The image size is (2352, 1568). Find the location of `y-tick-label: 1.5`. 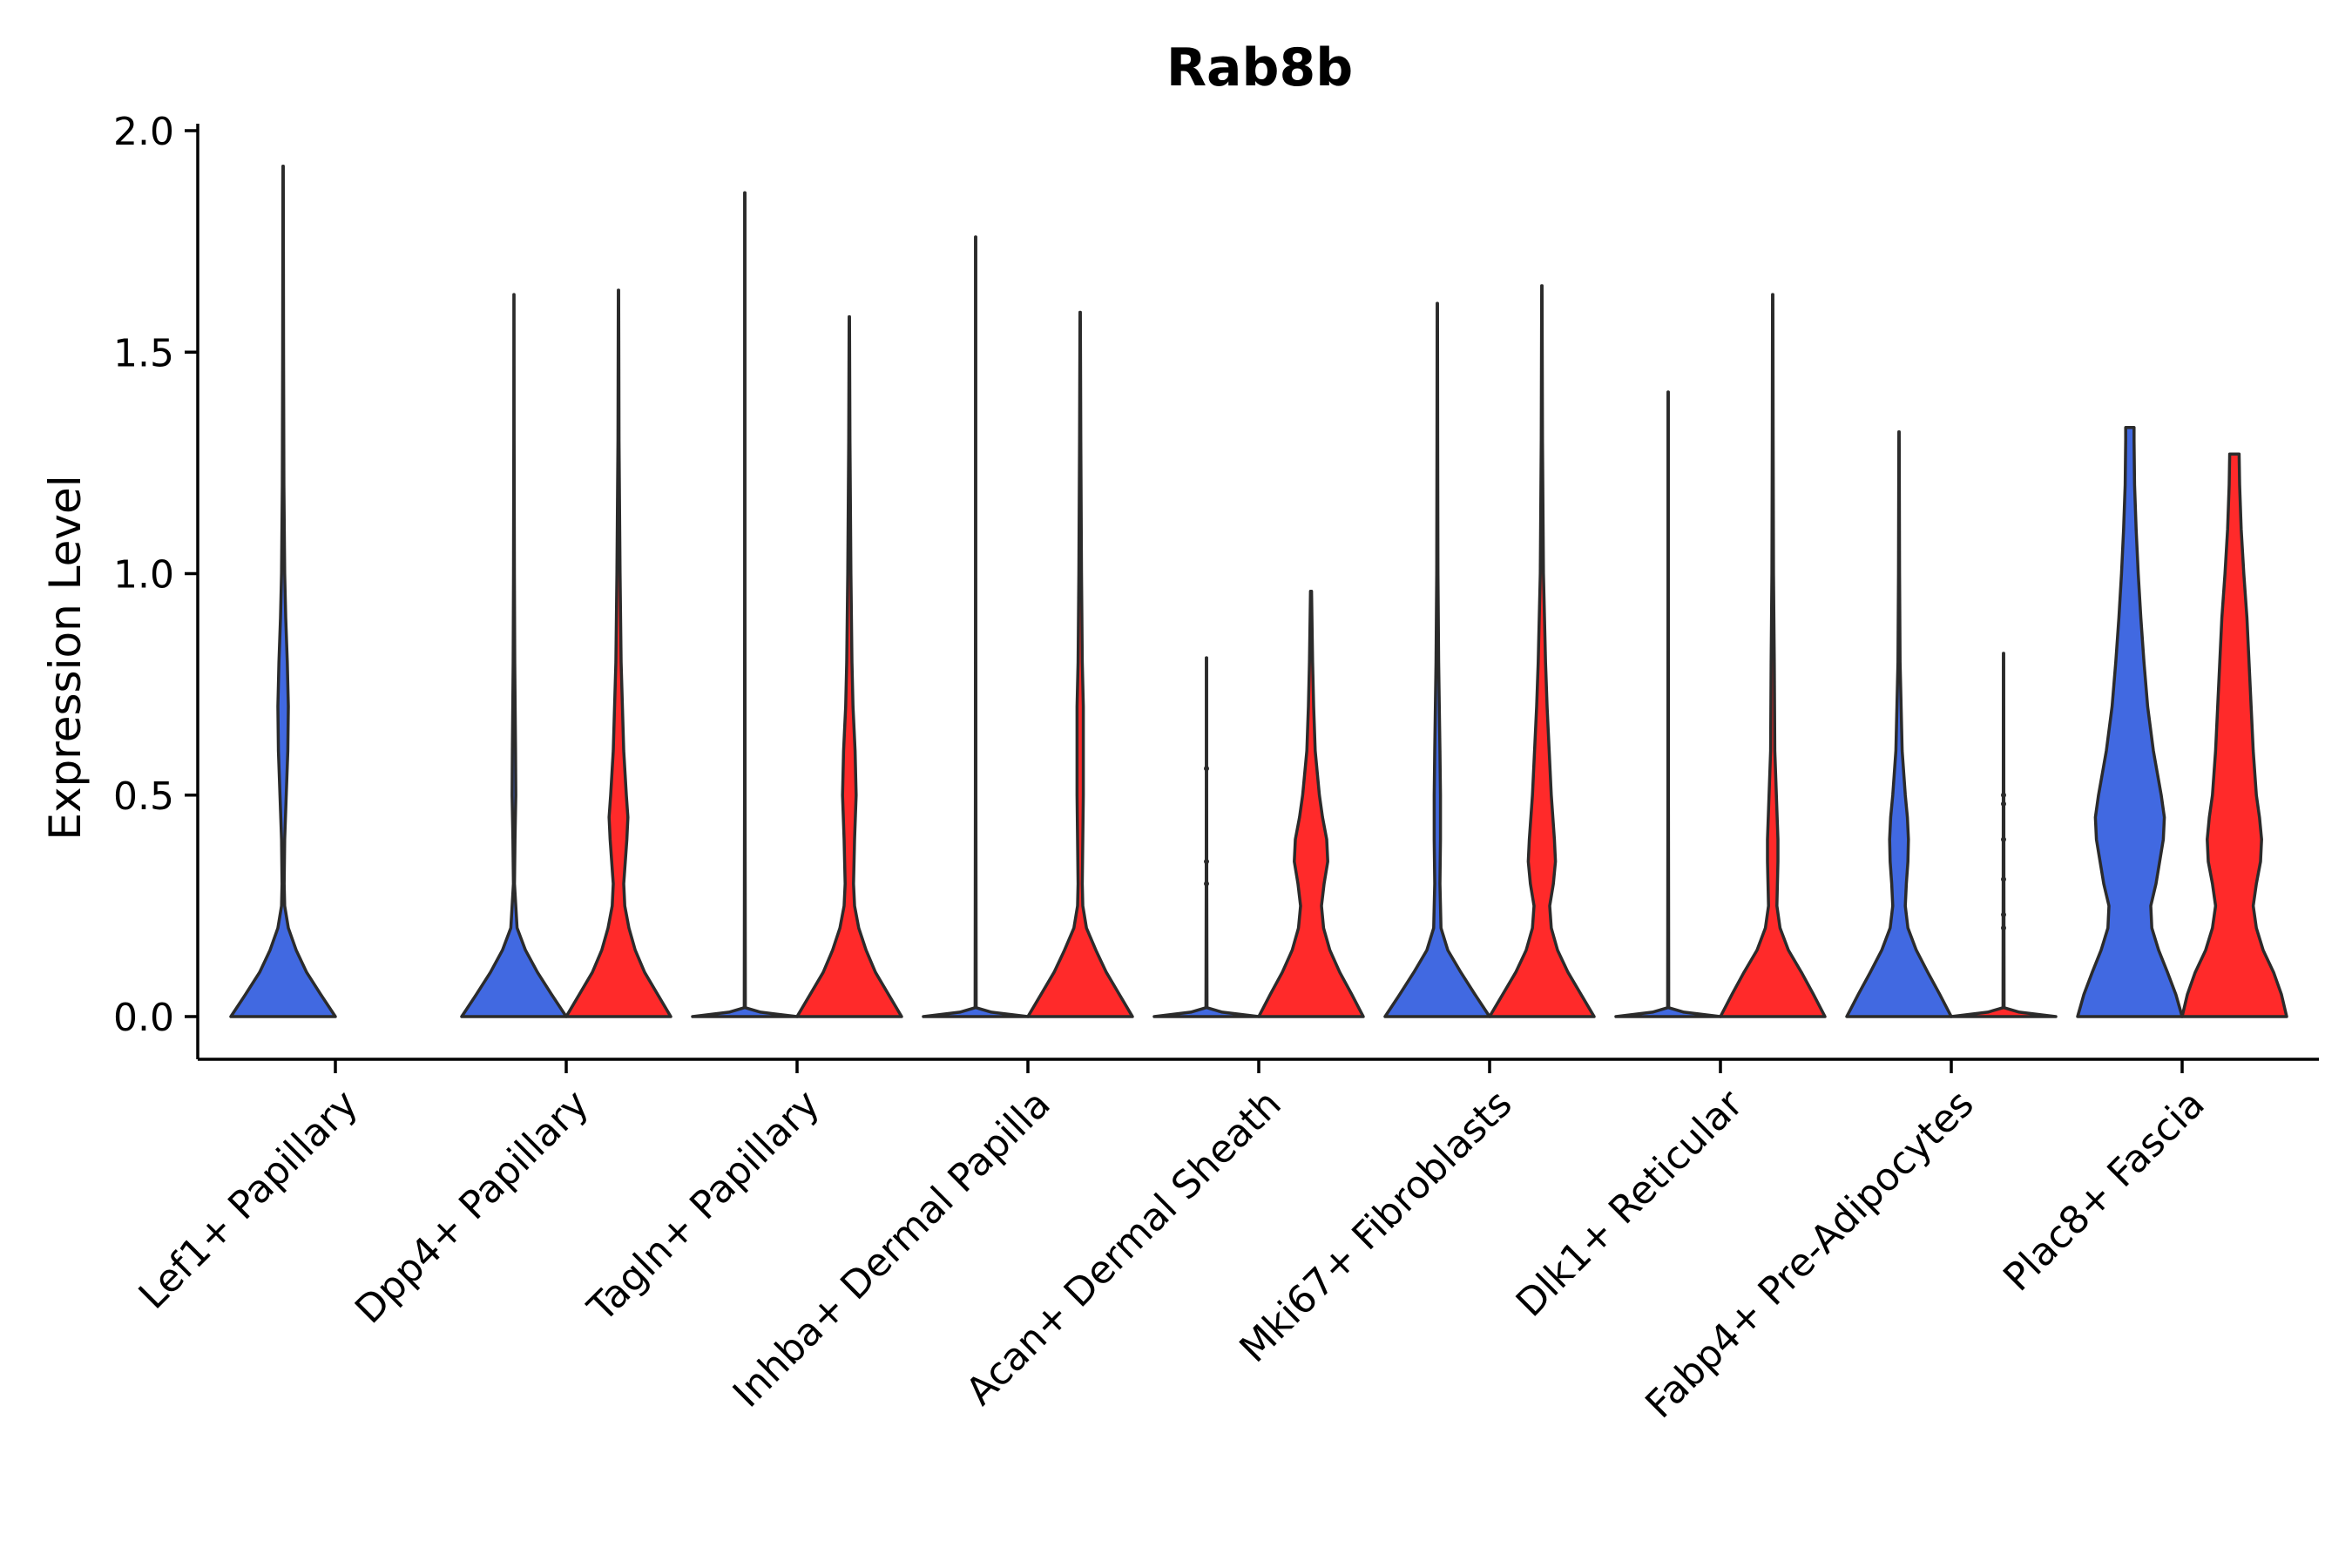

y-tick-label: 1.5 is located at coordinates (143, 353).